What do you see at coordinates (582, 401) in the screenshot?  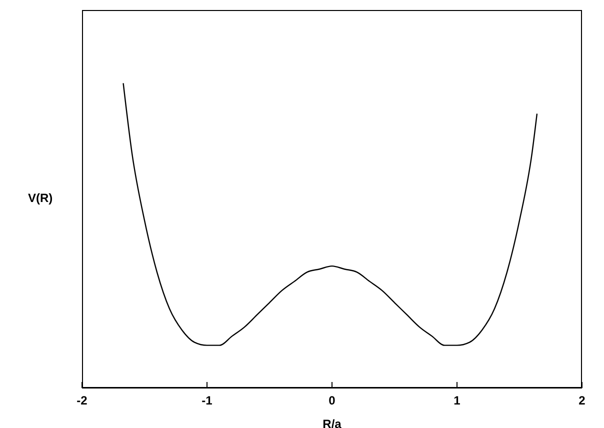 I see `x-tick-label: 2` at bounding box center [582, 401].